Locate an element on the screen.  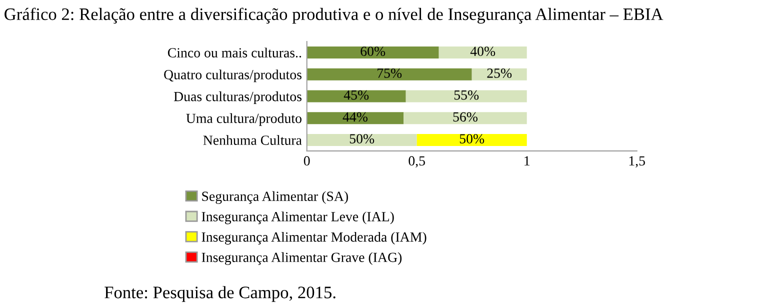
data-label: 25% is located at coordinates (499, 73).